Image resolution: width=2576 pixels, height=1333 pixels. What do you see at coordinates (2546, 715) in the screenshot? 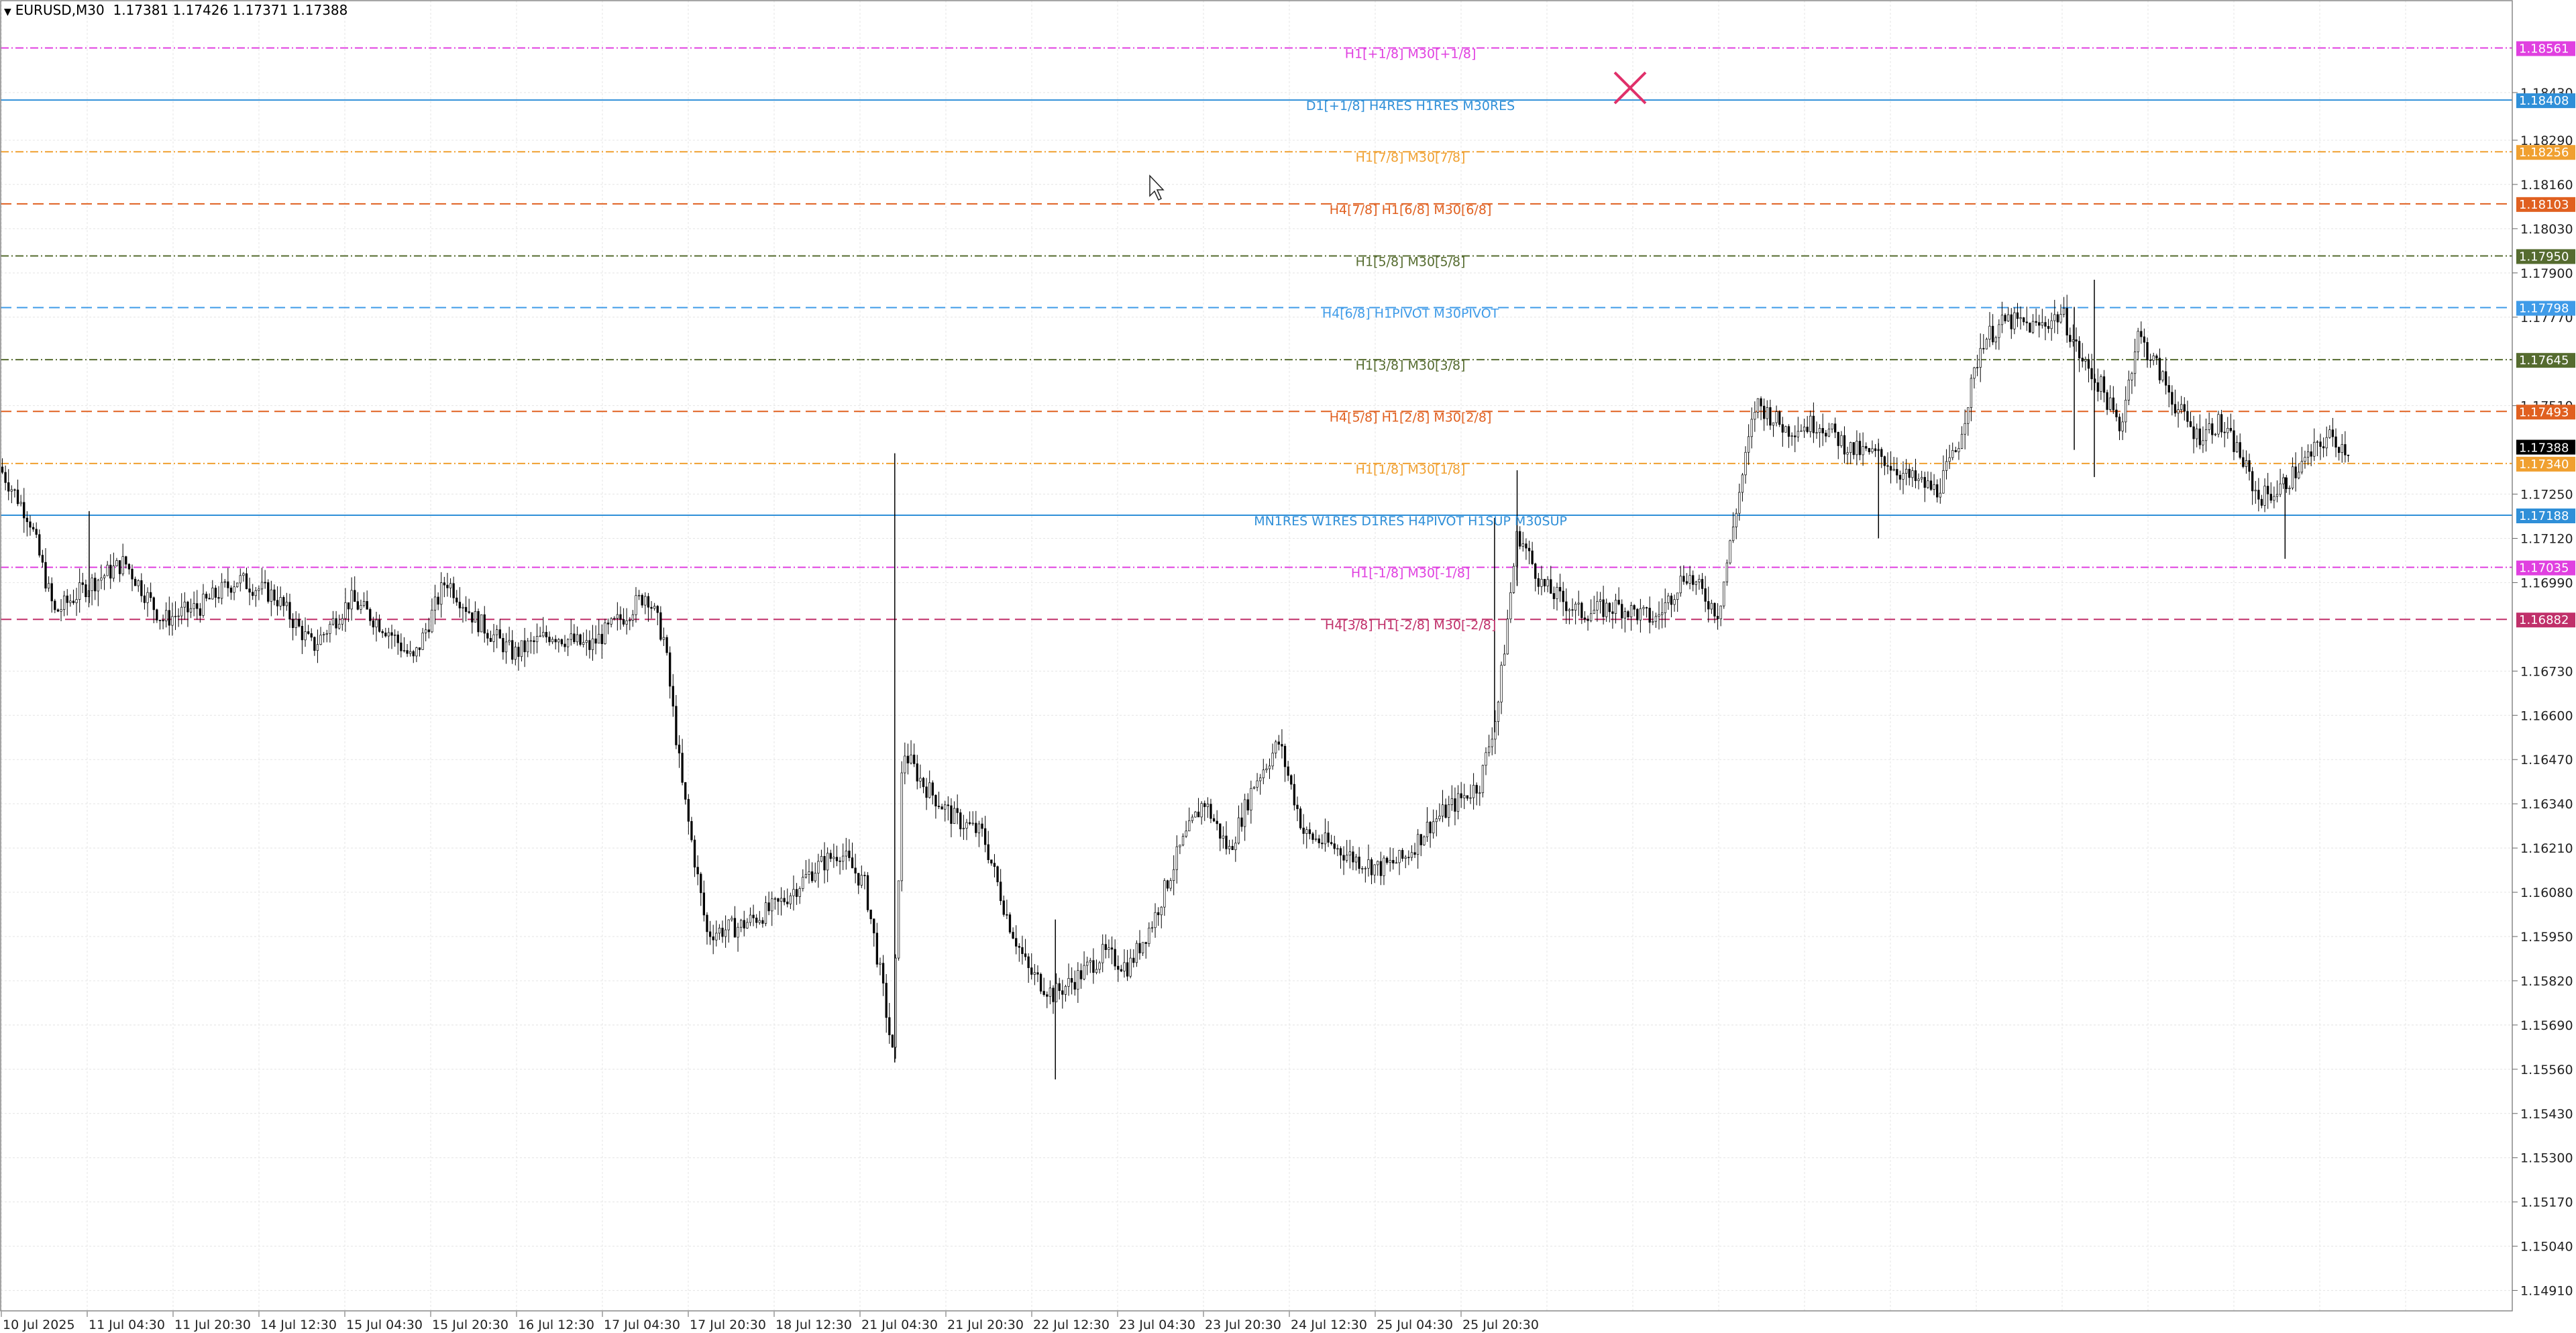
I see `y-tick-label: 1.16600` at bounding box center [2546, 715].